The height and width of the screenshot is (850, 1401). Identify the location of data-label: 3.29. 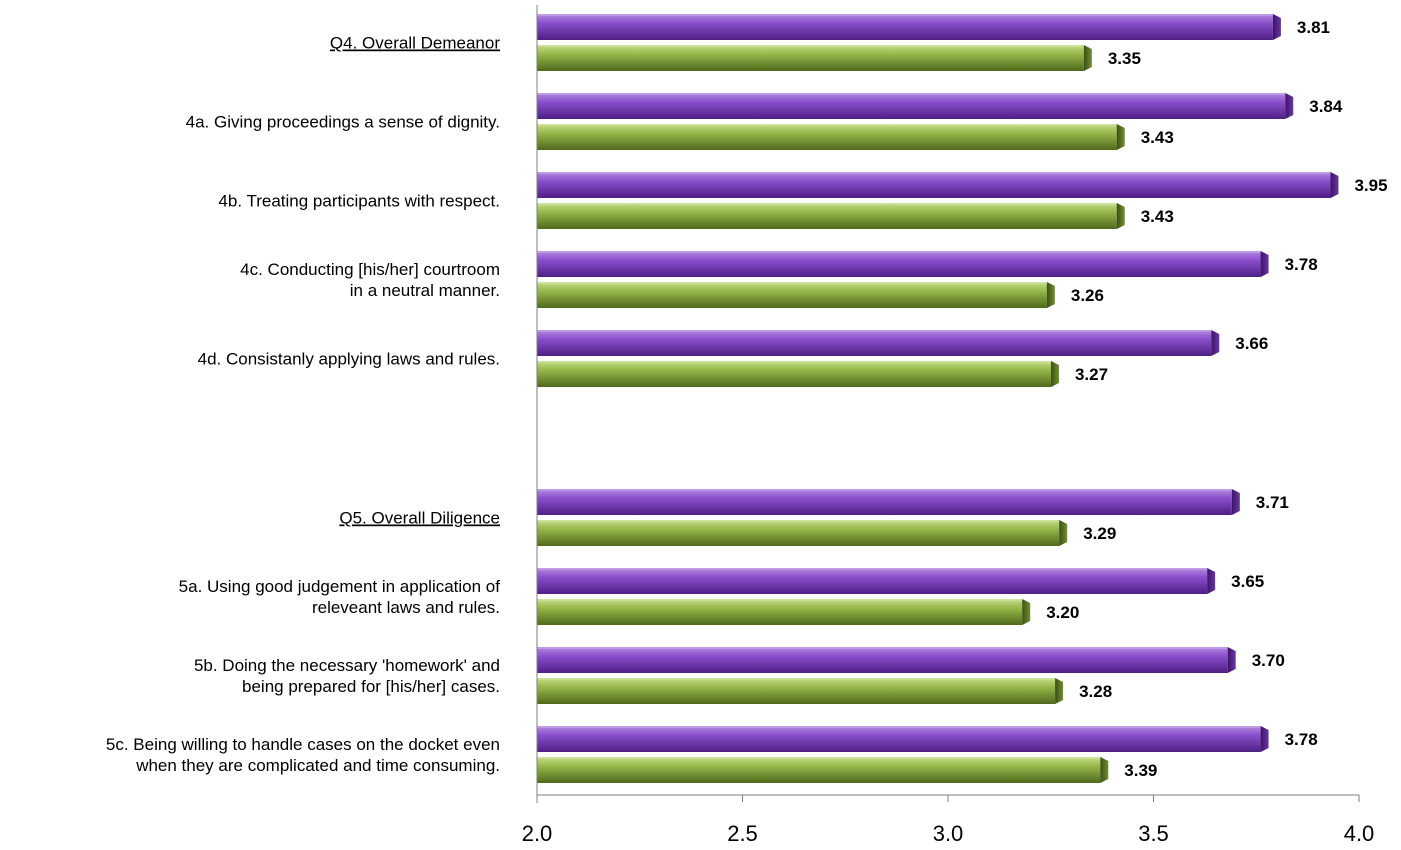
(1099, 533).